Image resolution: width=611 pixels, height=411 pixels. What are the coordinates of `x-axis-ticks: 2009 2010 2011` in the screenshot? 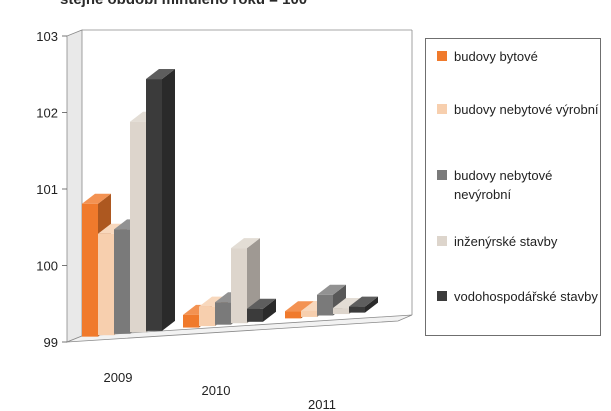 It's located at (220, 390).